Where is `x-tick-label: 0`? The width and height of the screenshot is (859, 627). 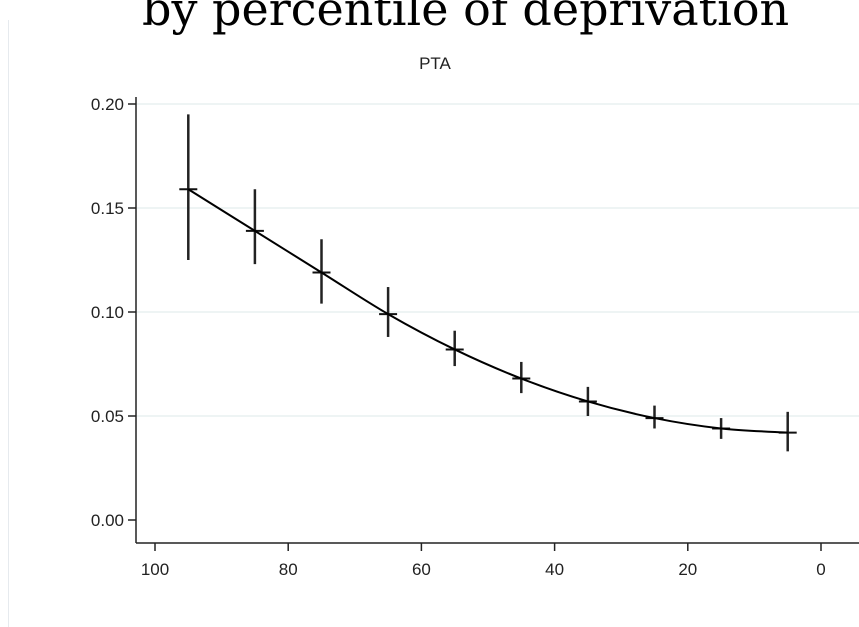
x-tick-label: 0 is located at coordinates (820, 569).